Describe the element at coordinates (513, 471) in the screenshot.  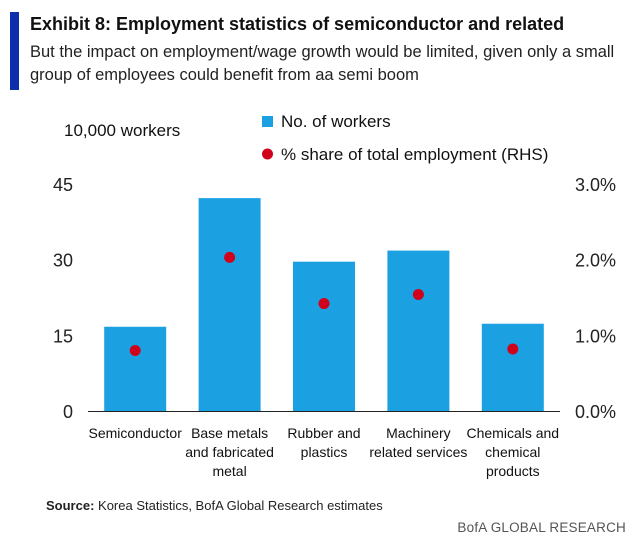
I see `category-label: products` at that location.